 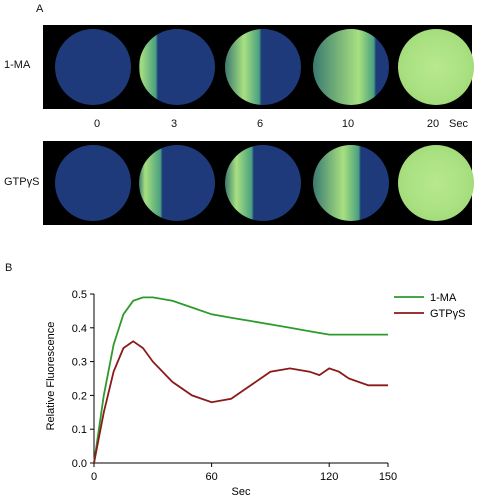 What do you see at coordinates (329, 477) in the screenshot?
I see `x-tick-label: 120` at bounding box center [329, 477].